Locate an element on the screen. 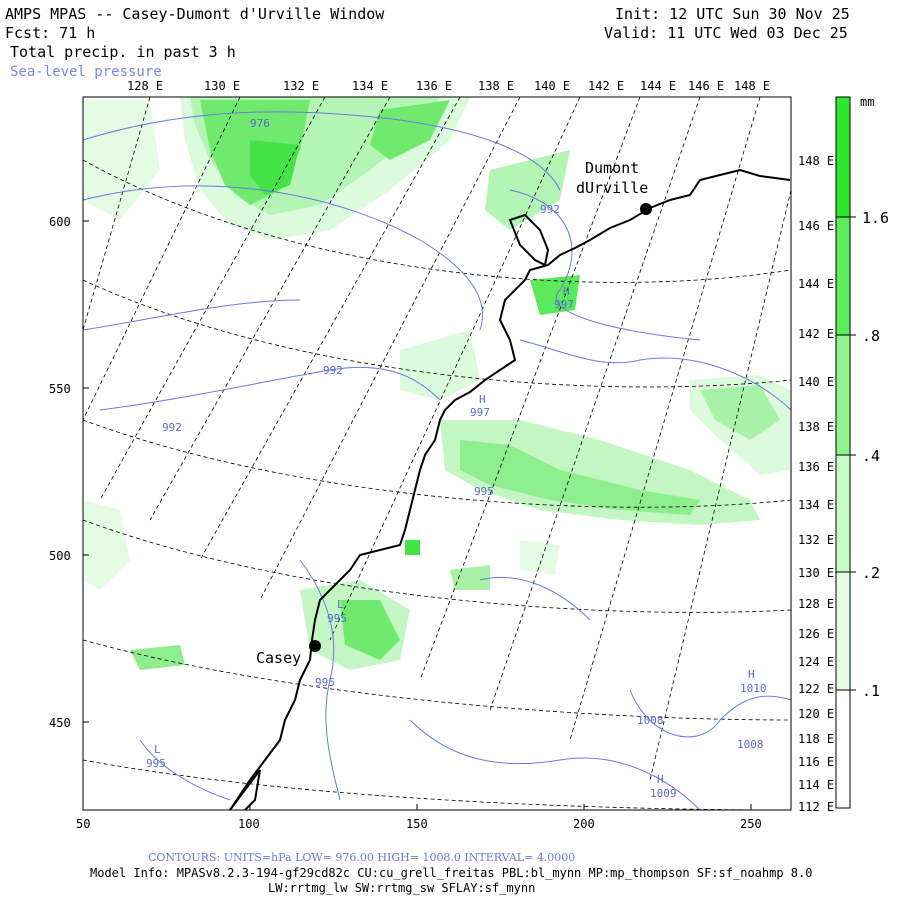 The height and width of the screenshot is (900, 900). scheme-info: LW:rrtmg_lw SW:rrtmg_sw SFLAY:sf_mynn is located at coordinates (401, 888).